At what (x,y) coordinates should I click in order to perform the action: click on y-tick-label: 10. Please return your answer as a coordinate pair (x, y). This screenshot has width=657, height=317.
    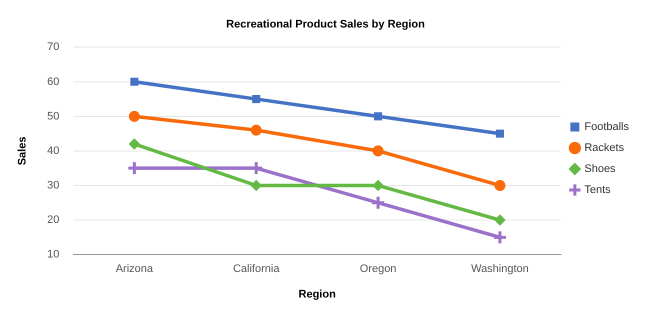
    Looking at the image, I should click on (53, 254).